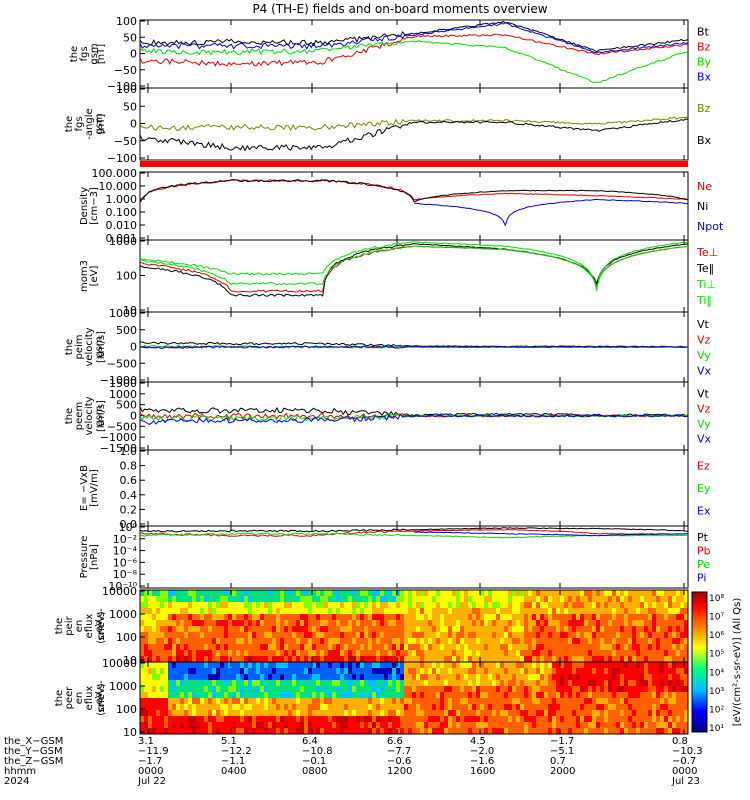 This screenshot has width=750, height=800. I want to click on colorbar-tick: 10⁶, so click(716, 636).